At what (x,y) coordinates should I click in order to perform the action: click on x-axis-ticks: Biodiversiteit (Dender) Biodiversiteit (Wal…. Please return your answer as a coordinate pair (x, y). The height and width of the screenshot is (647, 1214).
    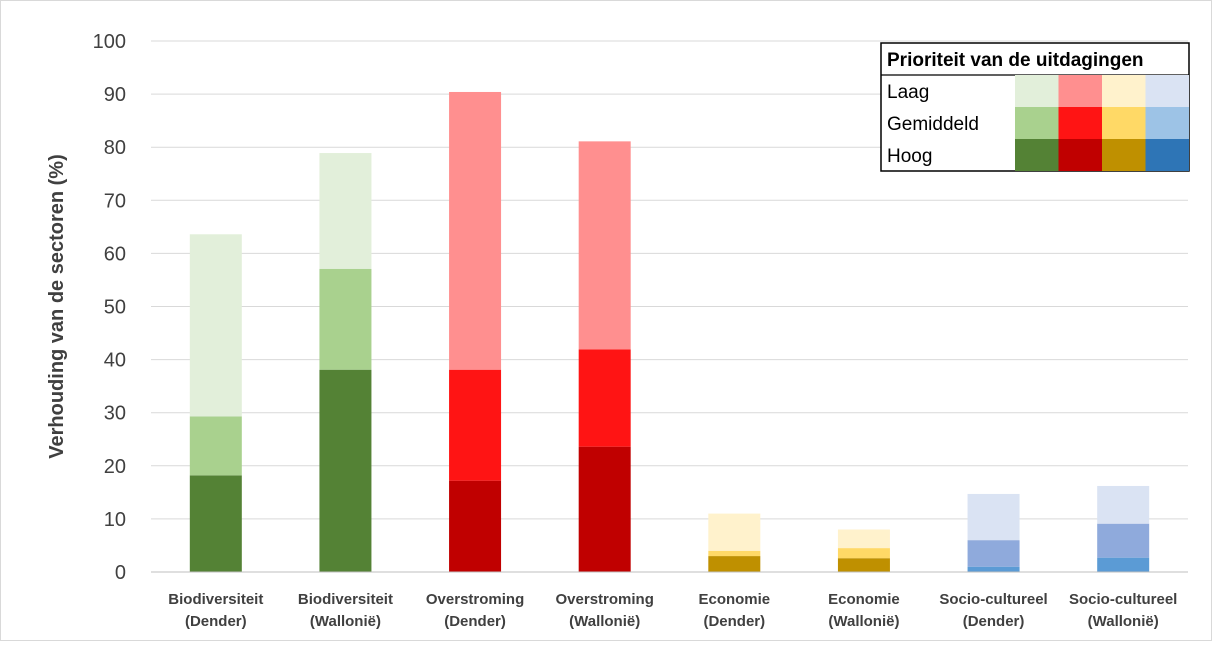
    Looking at the image, I should click on (672, 610).